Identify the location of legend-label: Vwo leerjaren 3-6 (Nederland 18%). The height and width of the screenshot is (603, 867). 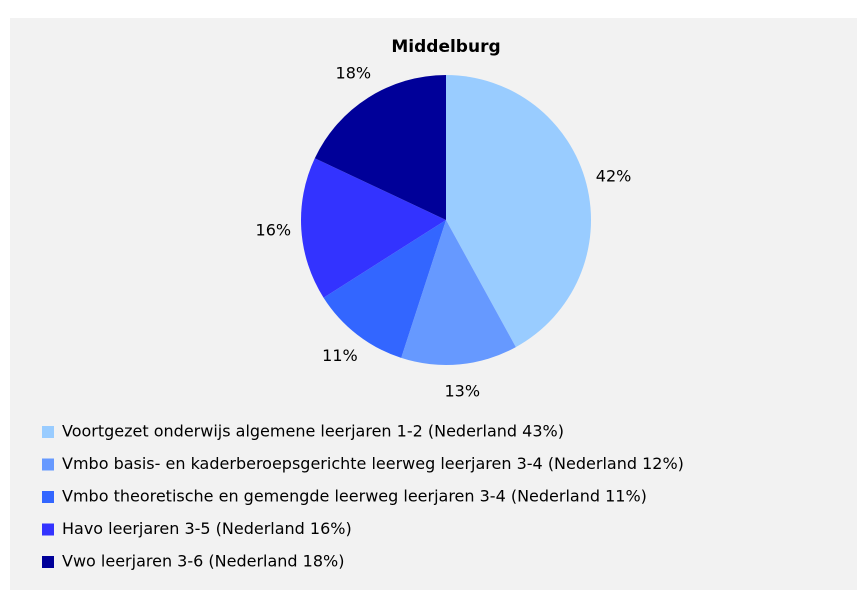
(203, 561).